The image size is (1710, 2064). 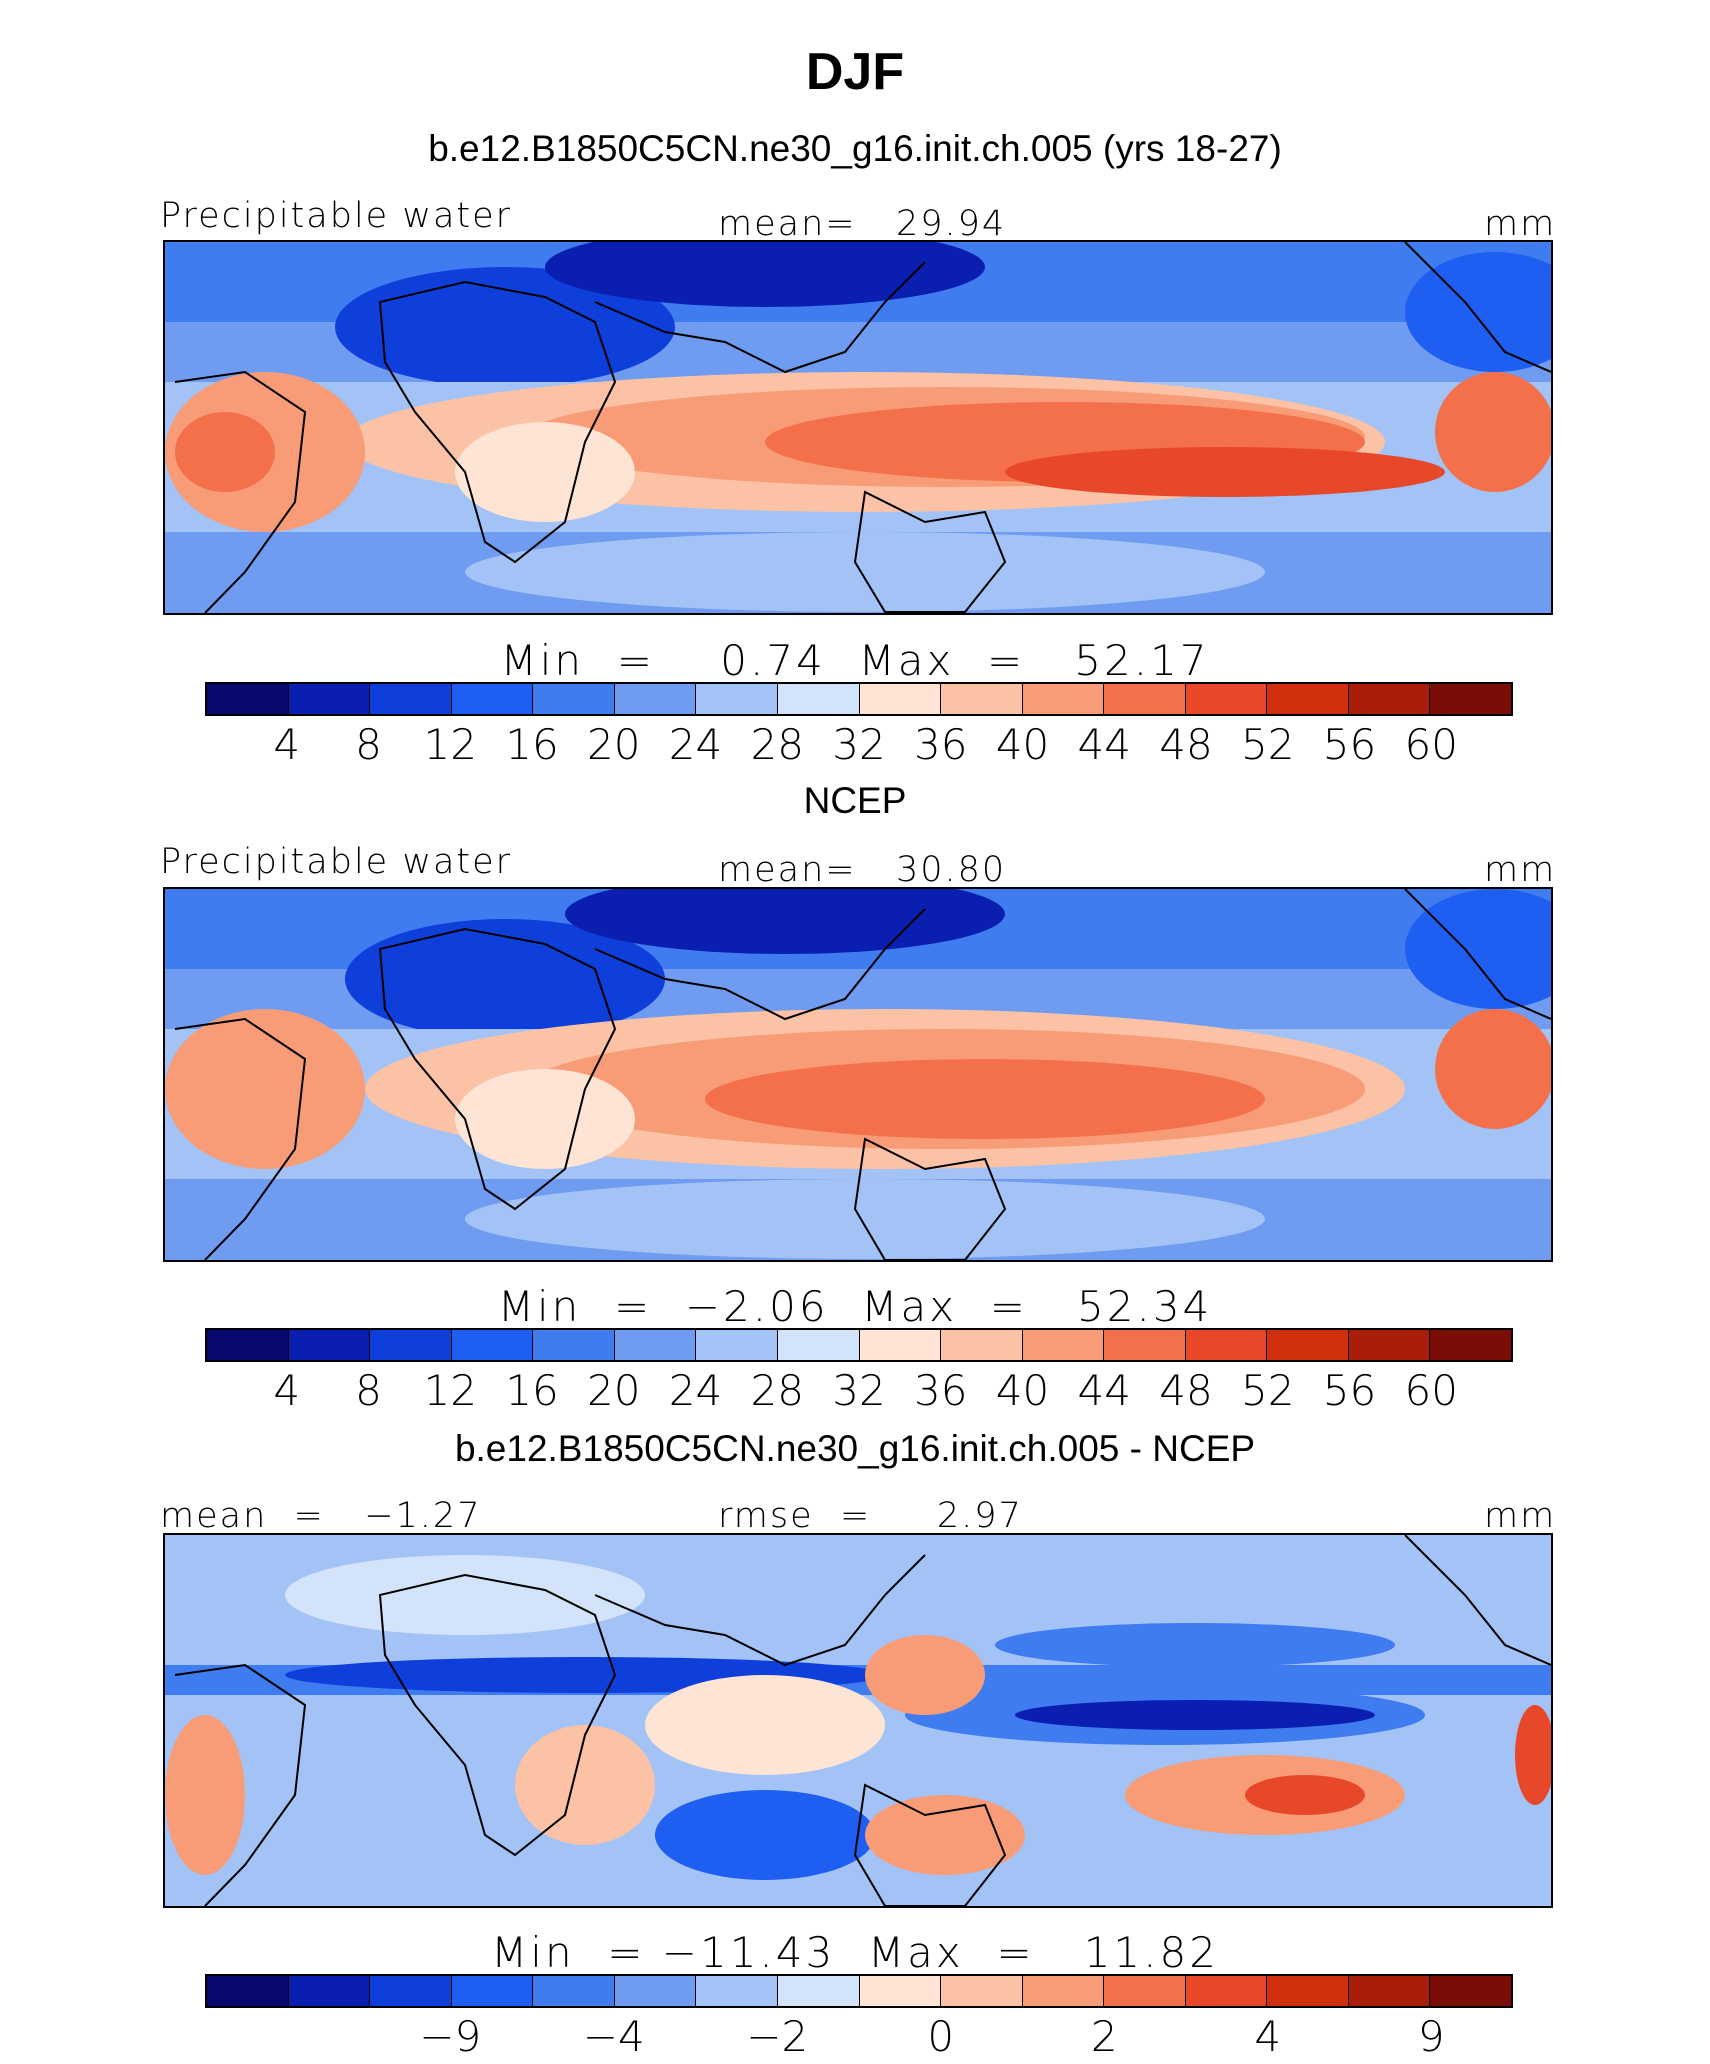 What do you see at coordinates (858, 1720) in the screenshot?
I see `panel-3-map` at bounding box center [858, 1720].